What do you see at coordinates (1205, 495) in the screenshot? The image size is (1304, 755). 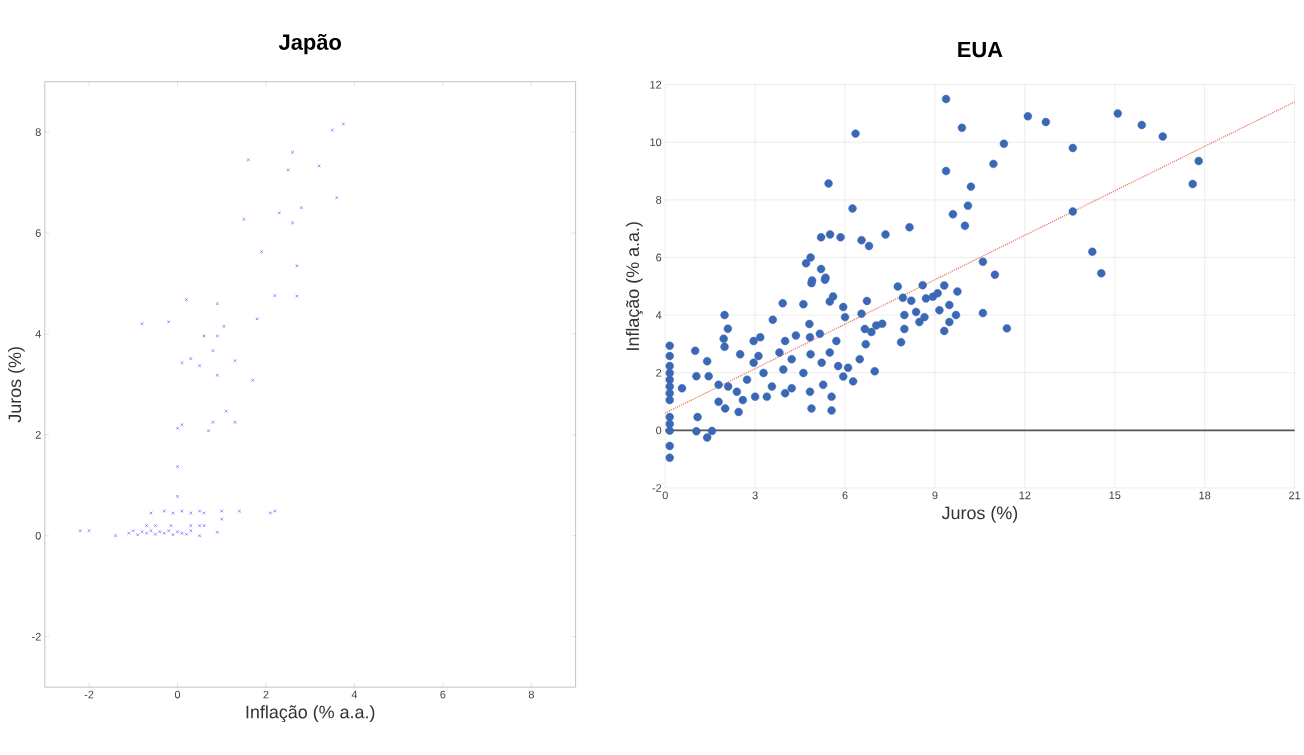 I see `x-tick-label: 18` at bounding box center [1205, 495].